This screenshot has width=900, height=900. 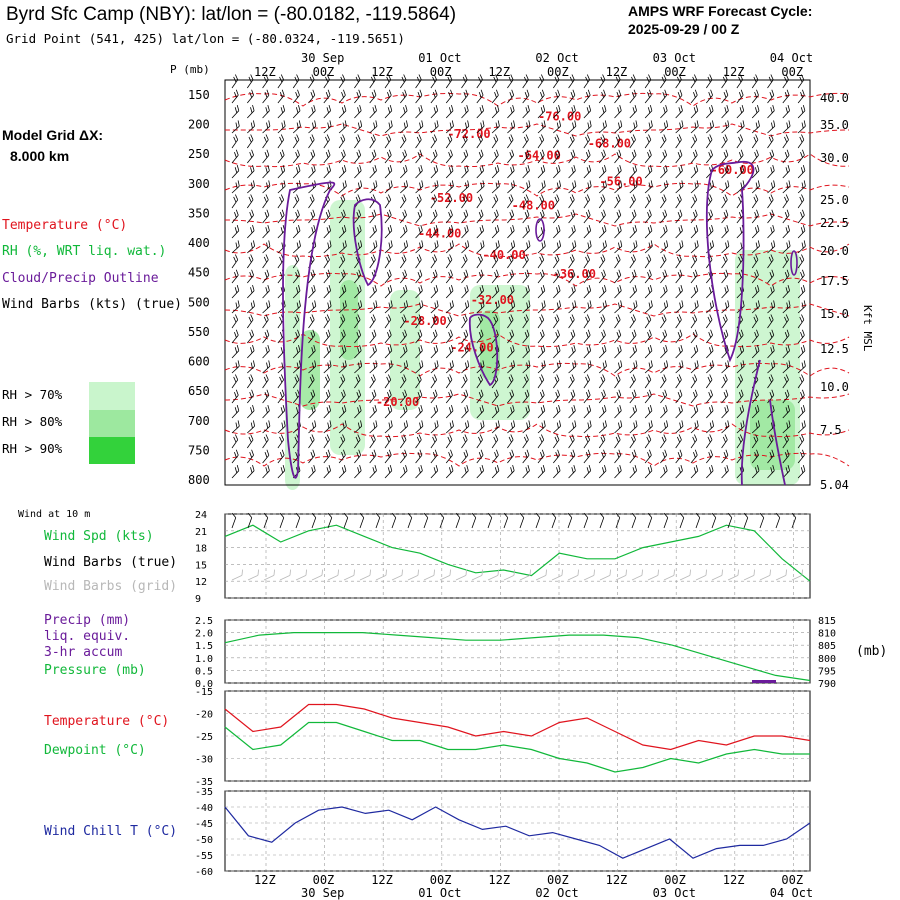 What do you see at coordinates (834, 223) in the screenshot?
I see `height-tick-label: 22.5` at bounding box center [834, 223].